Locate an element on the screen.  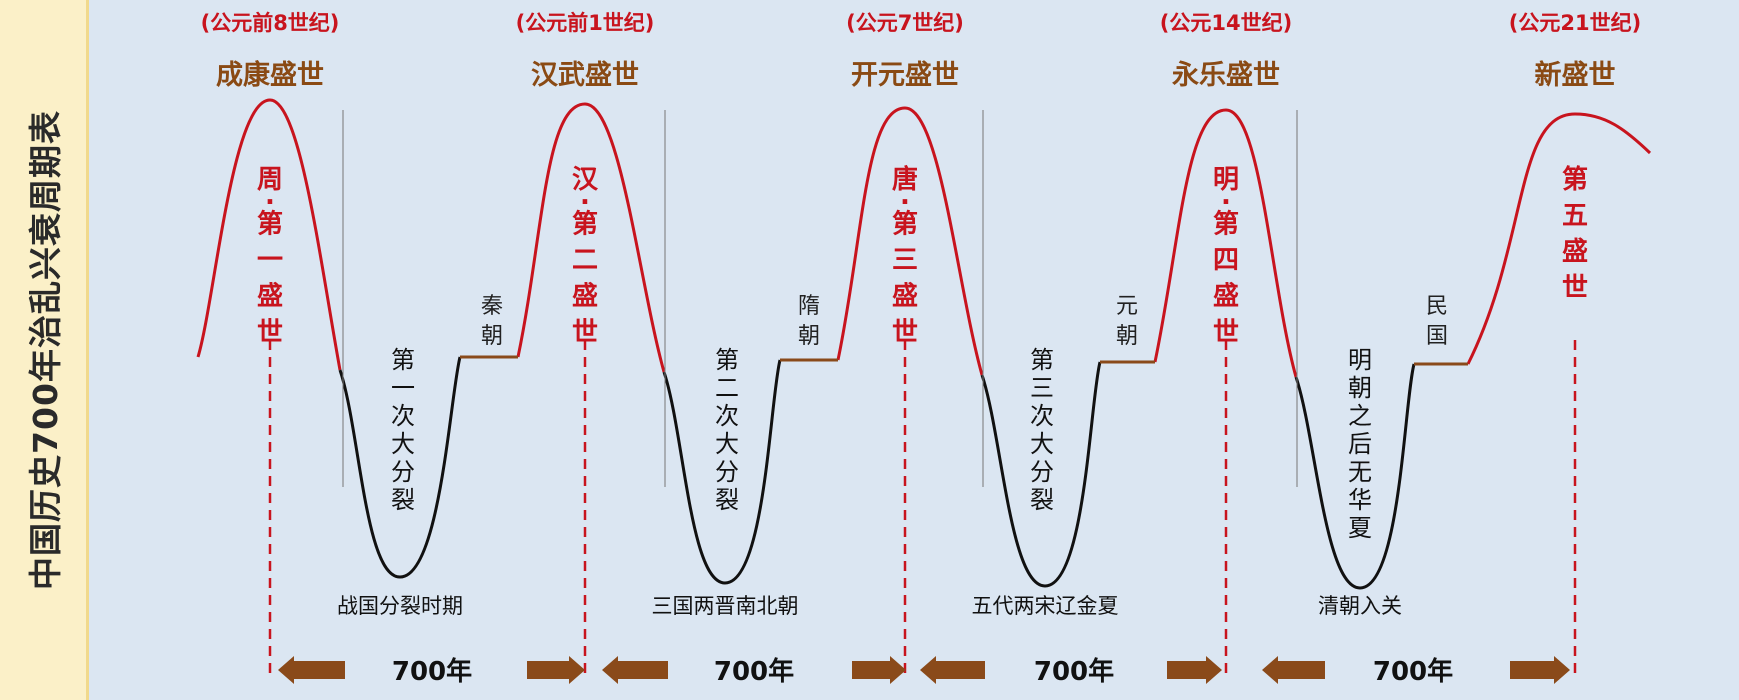
peak-name: 成康盛世 is located at coordinates (270, 75).